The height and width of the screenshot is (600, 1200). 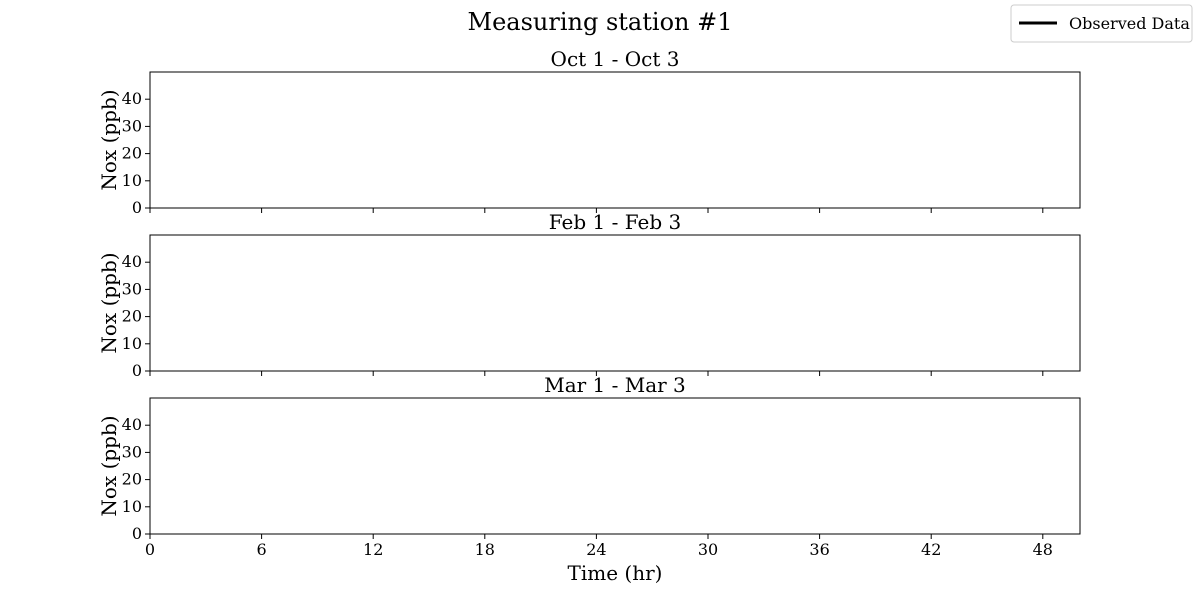 I want to click on x-tick-label: 12, so click(x=373, y=549).